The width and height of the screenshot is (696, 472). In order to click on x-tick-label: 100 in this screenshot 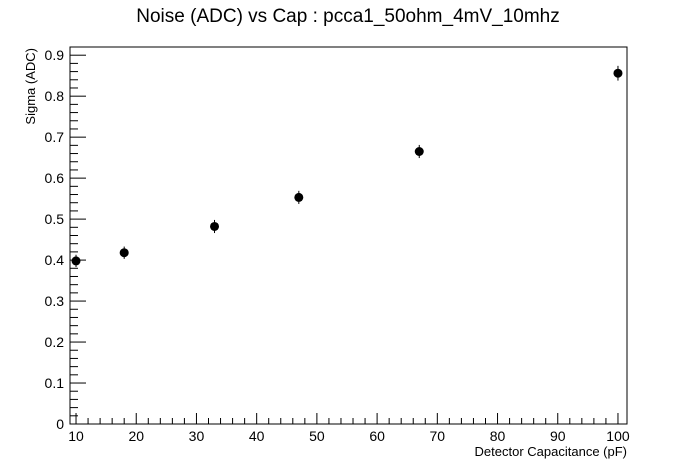, I will do `click(618, 436)`.